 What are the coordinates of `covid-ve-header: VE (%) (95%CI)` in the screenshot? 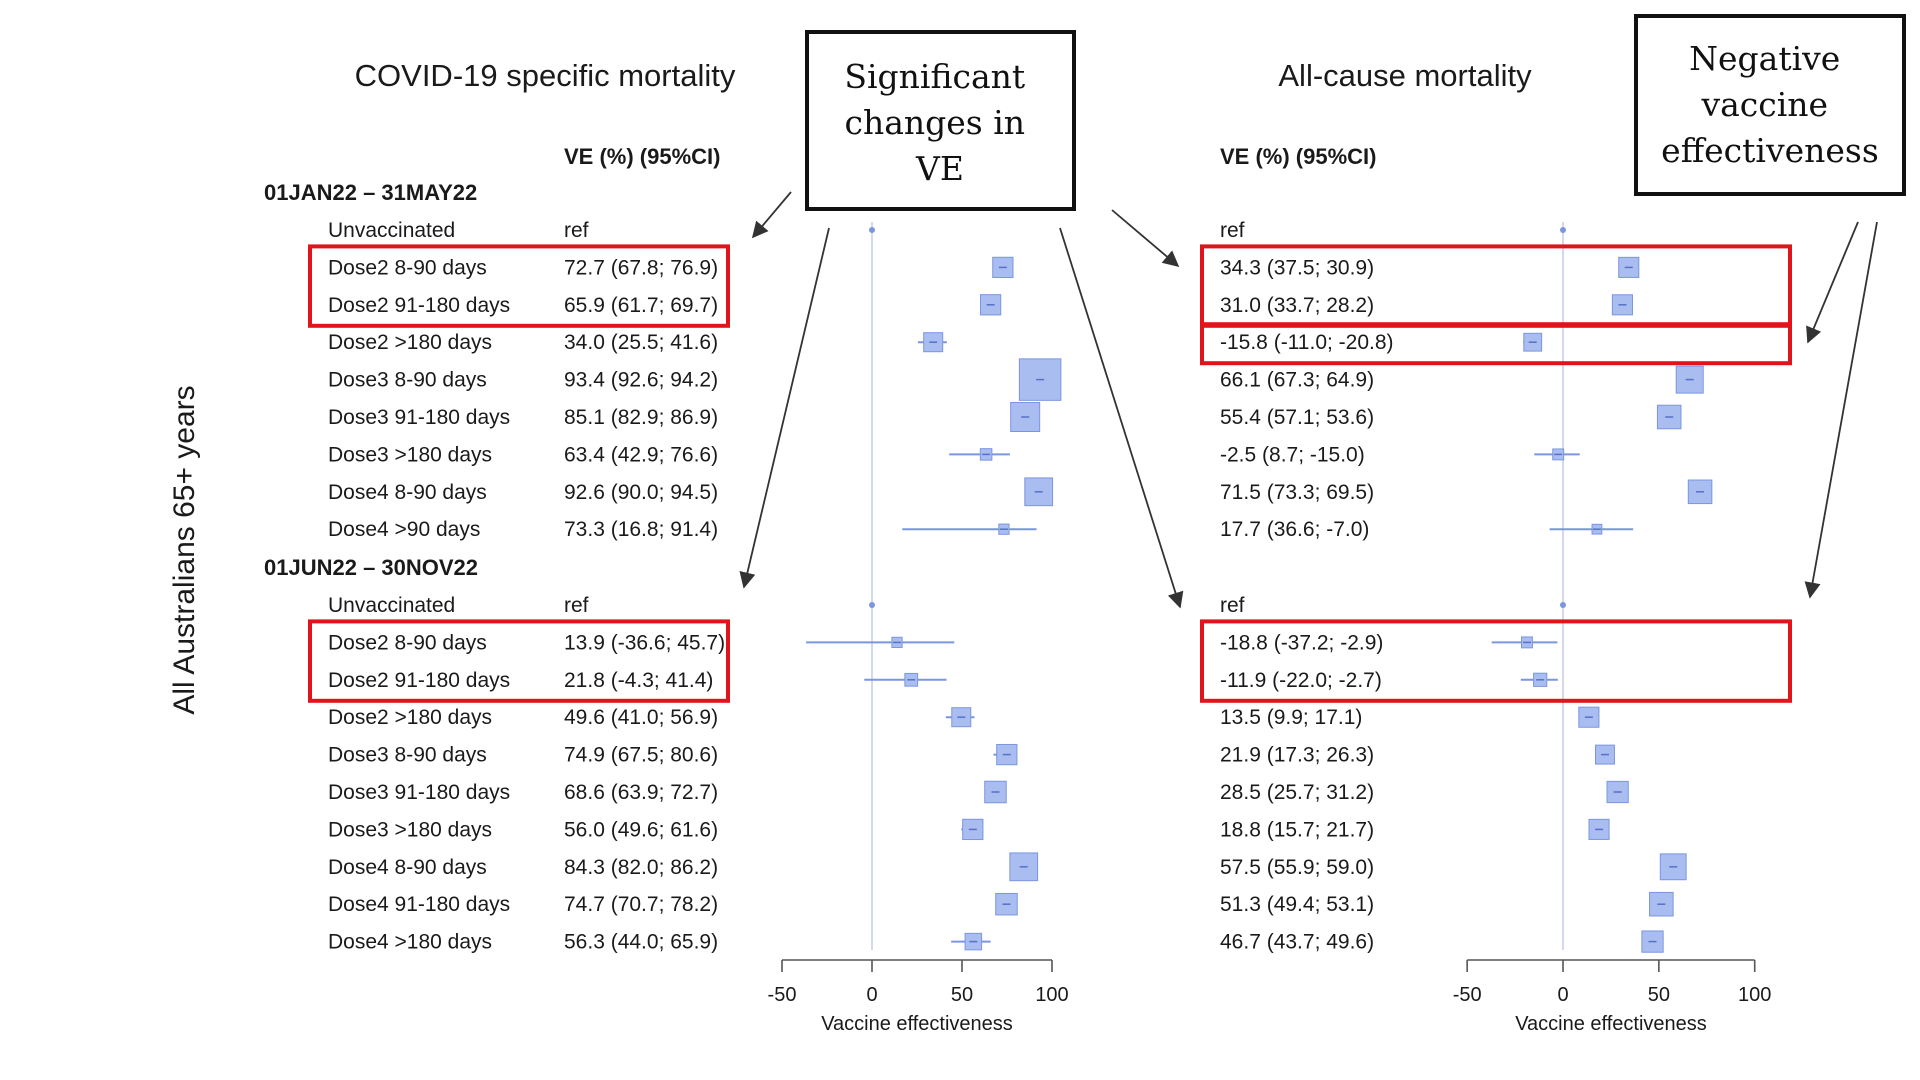 It's located at (642, 156).